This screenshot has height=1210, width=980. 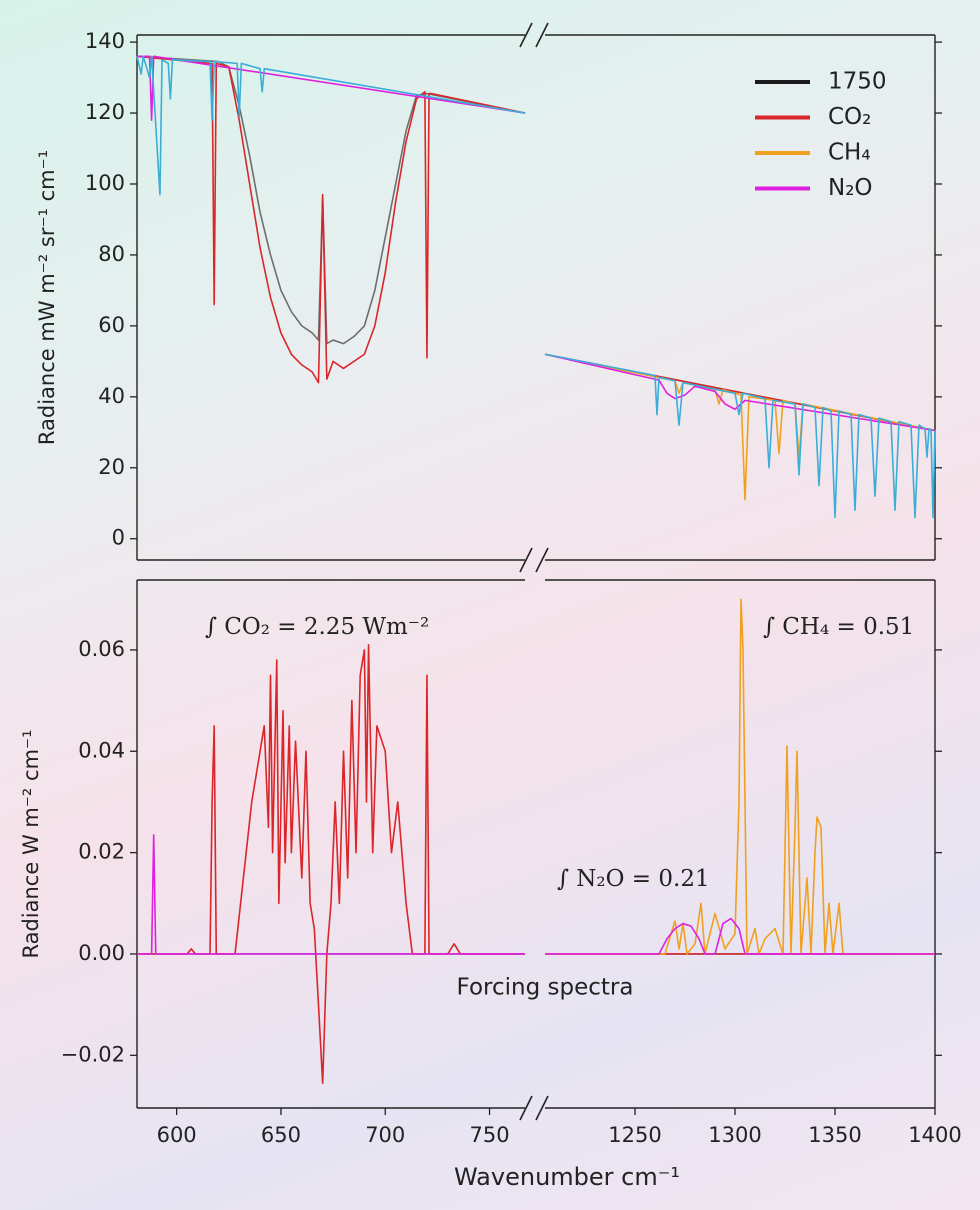 I want to click on y-tick-label: 0.06, so click(x=101, y=649).